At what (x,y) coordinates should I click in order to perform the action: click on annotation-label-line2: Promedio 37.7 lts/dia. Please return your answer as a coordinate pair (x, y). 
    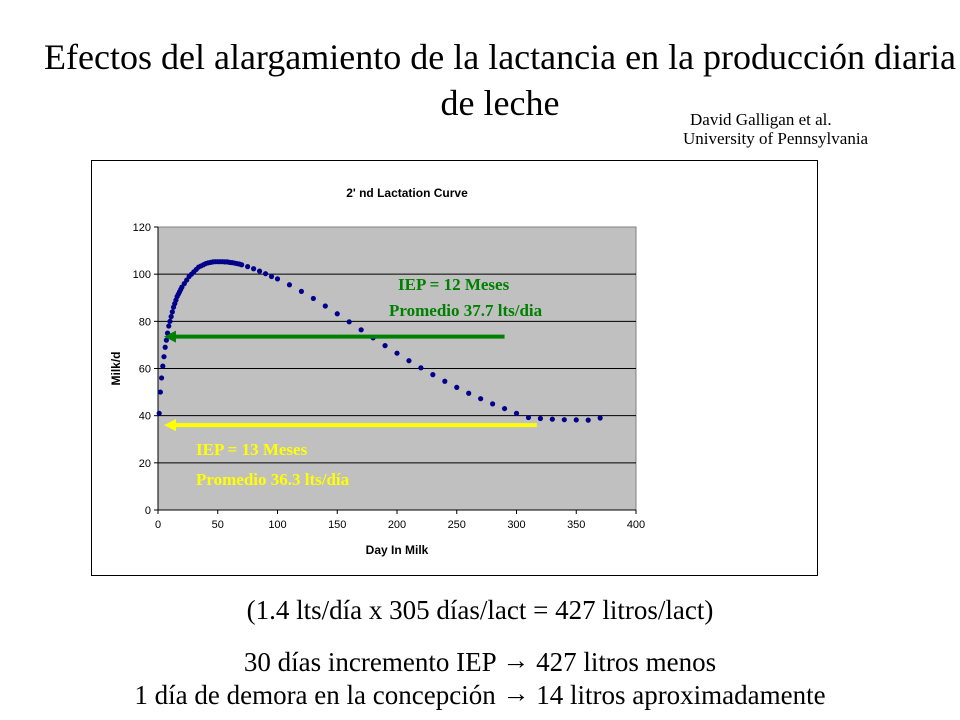
    Looking at the image, I should click on (466, 310).